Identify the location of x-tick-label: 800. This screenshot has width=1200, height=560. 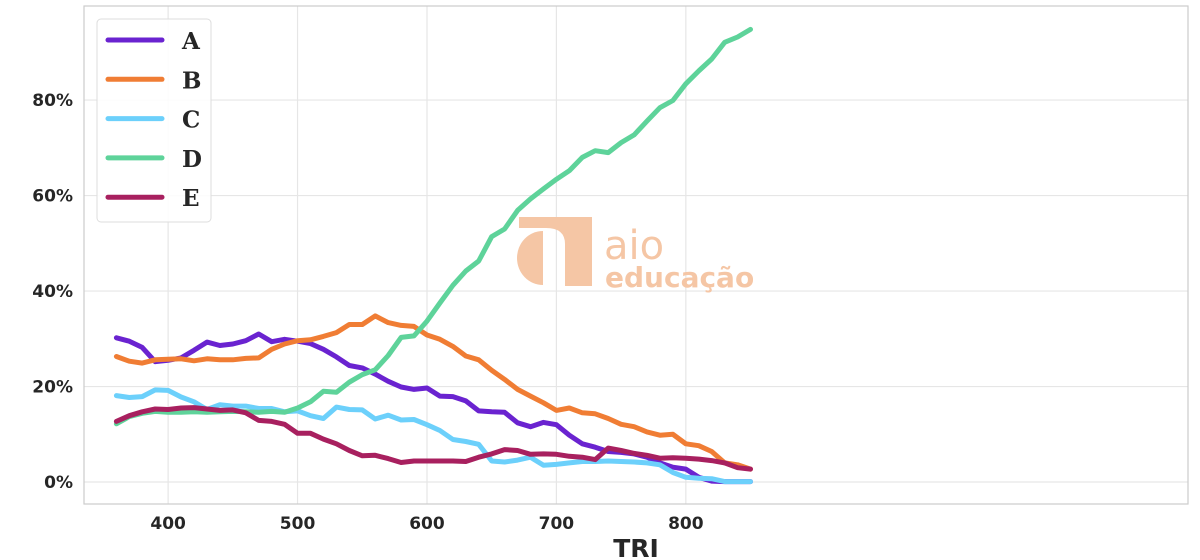
(686, 524).